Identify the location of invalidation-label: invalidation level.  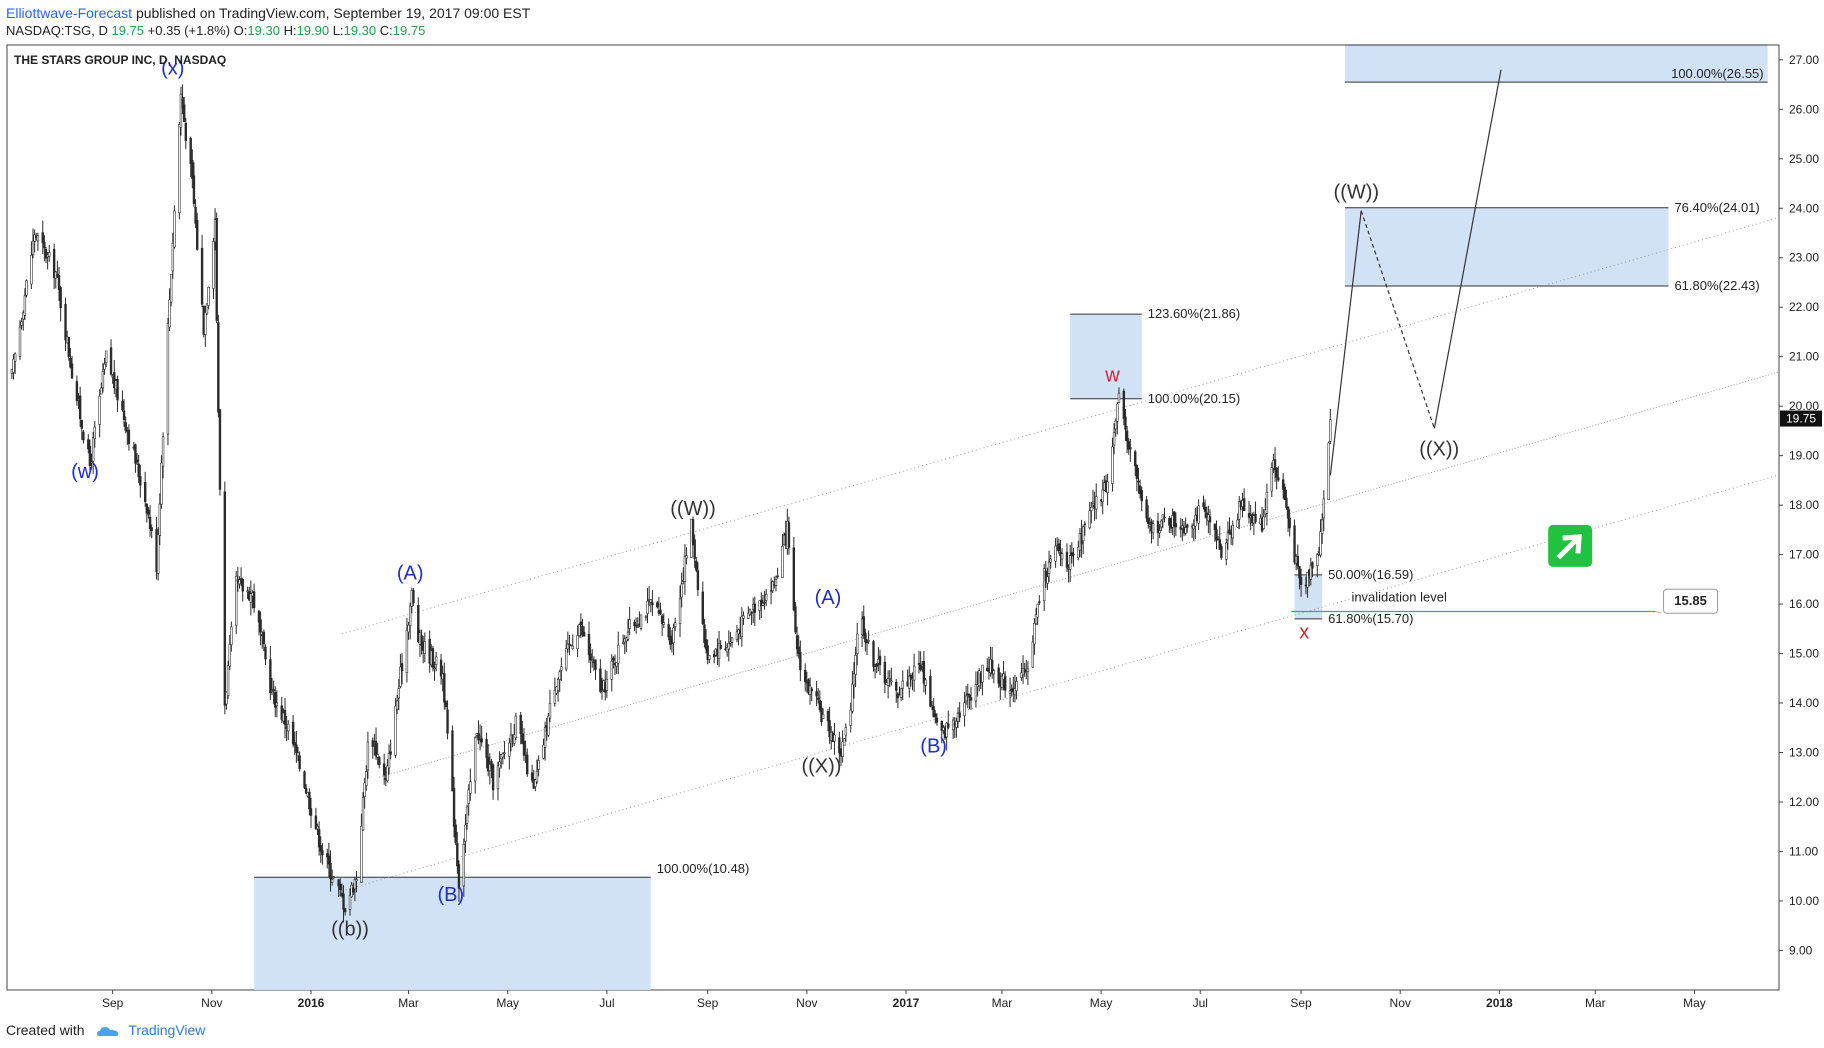
(1399, 597).